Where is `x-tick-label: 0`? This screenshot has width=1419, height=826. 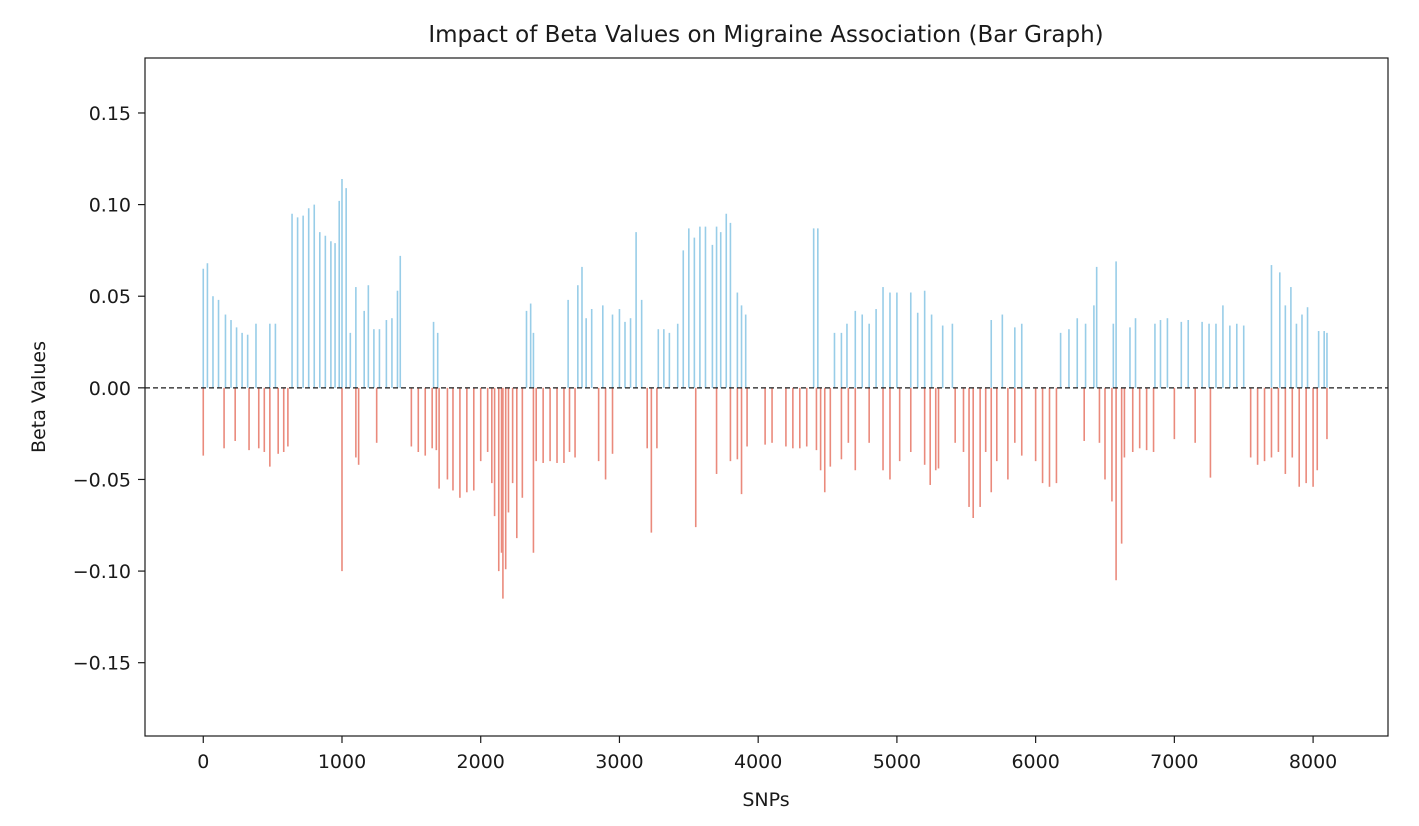 x-tick-label: 0 is located at coordinates (203, 762).